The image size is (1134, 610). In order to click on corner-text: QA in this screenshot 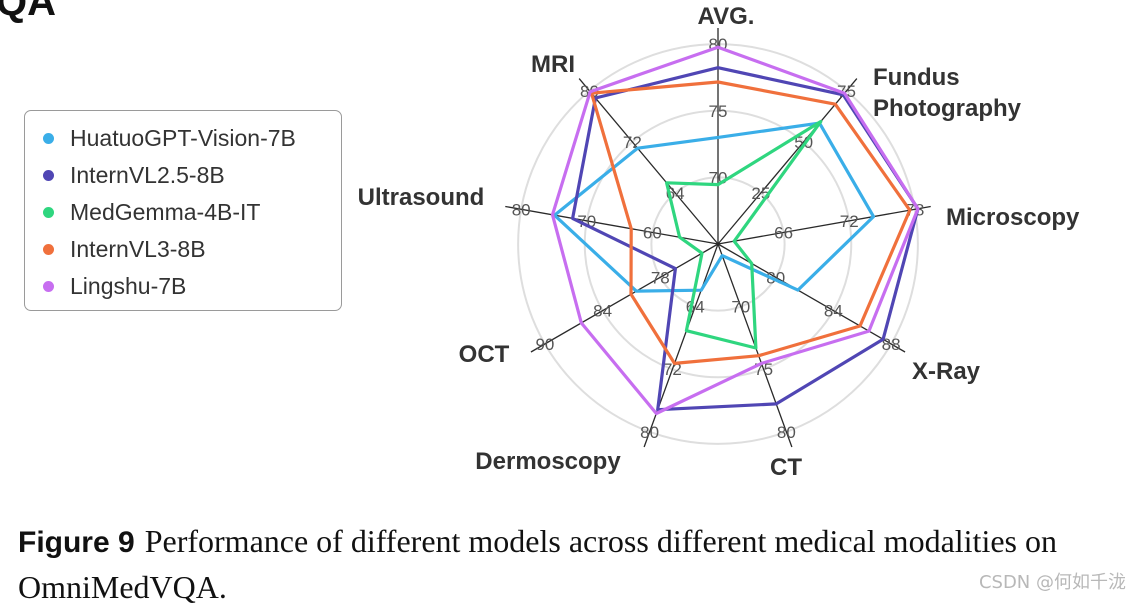, I will do `click(28, 12)`.